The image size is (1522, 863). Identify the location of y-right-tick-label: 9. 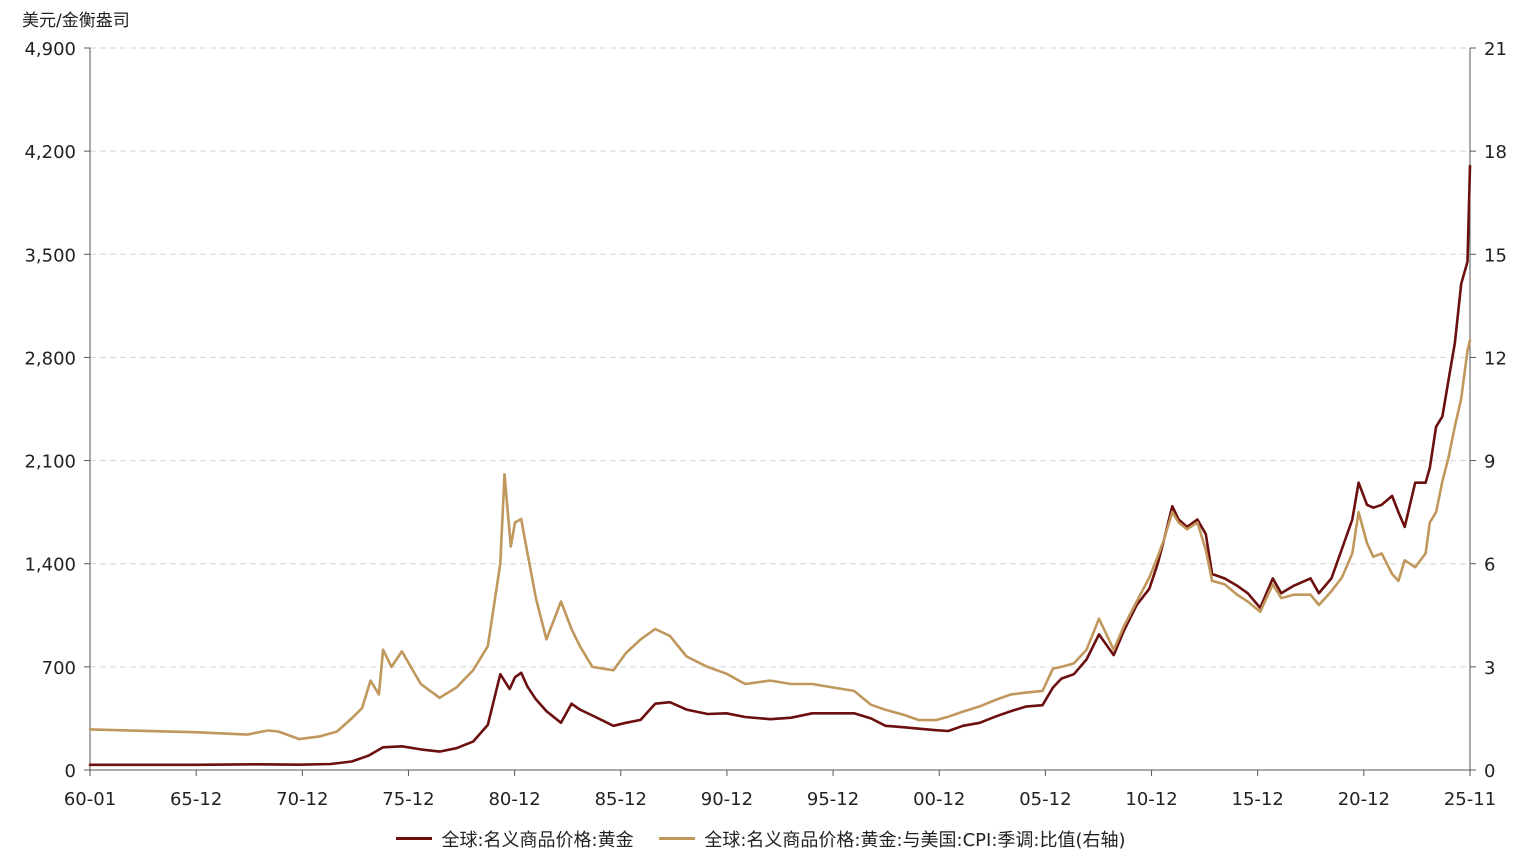
(1489, 462).